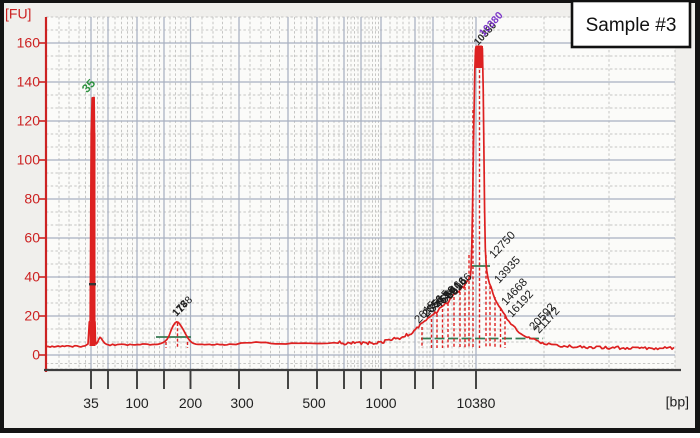  Describe the element at coordinates (380, 403) in the screenshot. I see `svg-text: 1000` at that location.